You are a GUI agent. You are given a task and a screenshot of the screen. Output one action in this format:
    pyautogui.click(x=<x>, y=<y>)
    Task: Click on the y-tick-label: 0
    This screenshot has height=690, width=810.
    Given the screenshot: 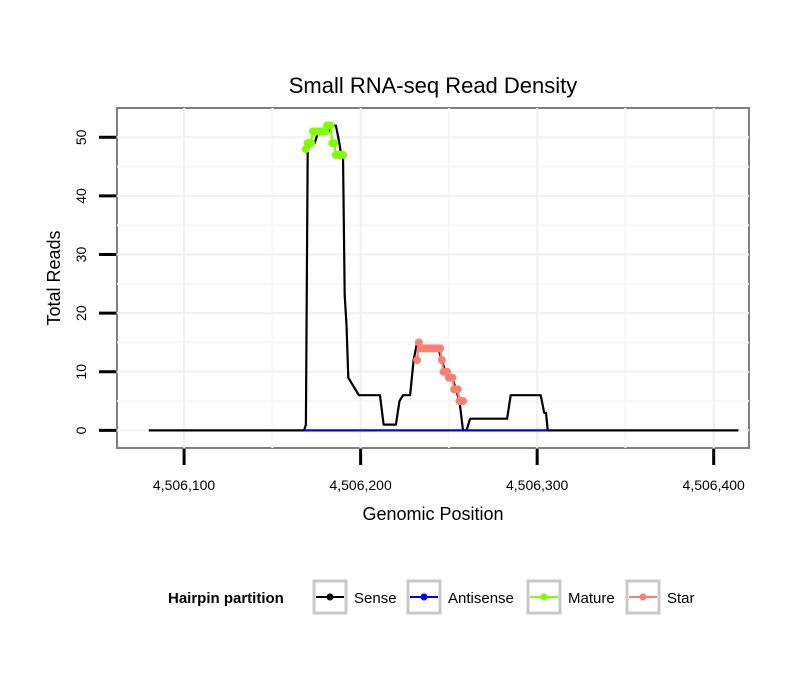 What is the action you would take?
    pyautogui.click(x=81, y=430)
    